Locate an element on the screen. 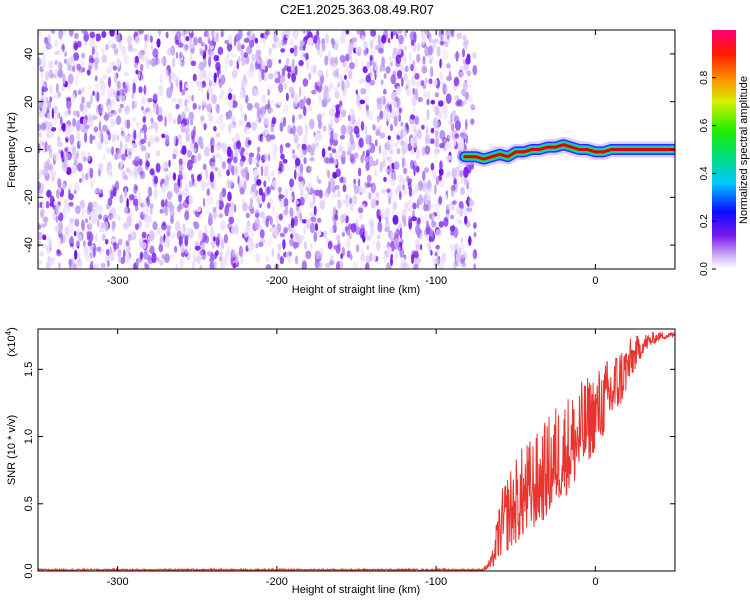 The image size is (750, 600). y-tick-label: -20 is located at coordinates (29, 197).